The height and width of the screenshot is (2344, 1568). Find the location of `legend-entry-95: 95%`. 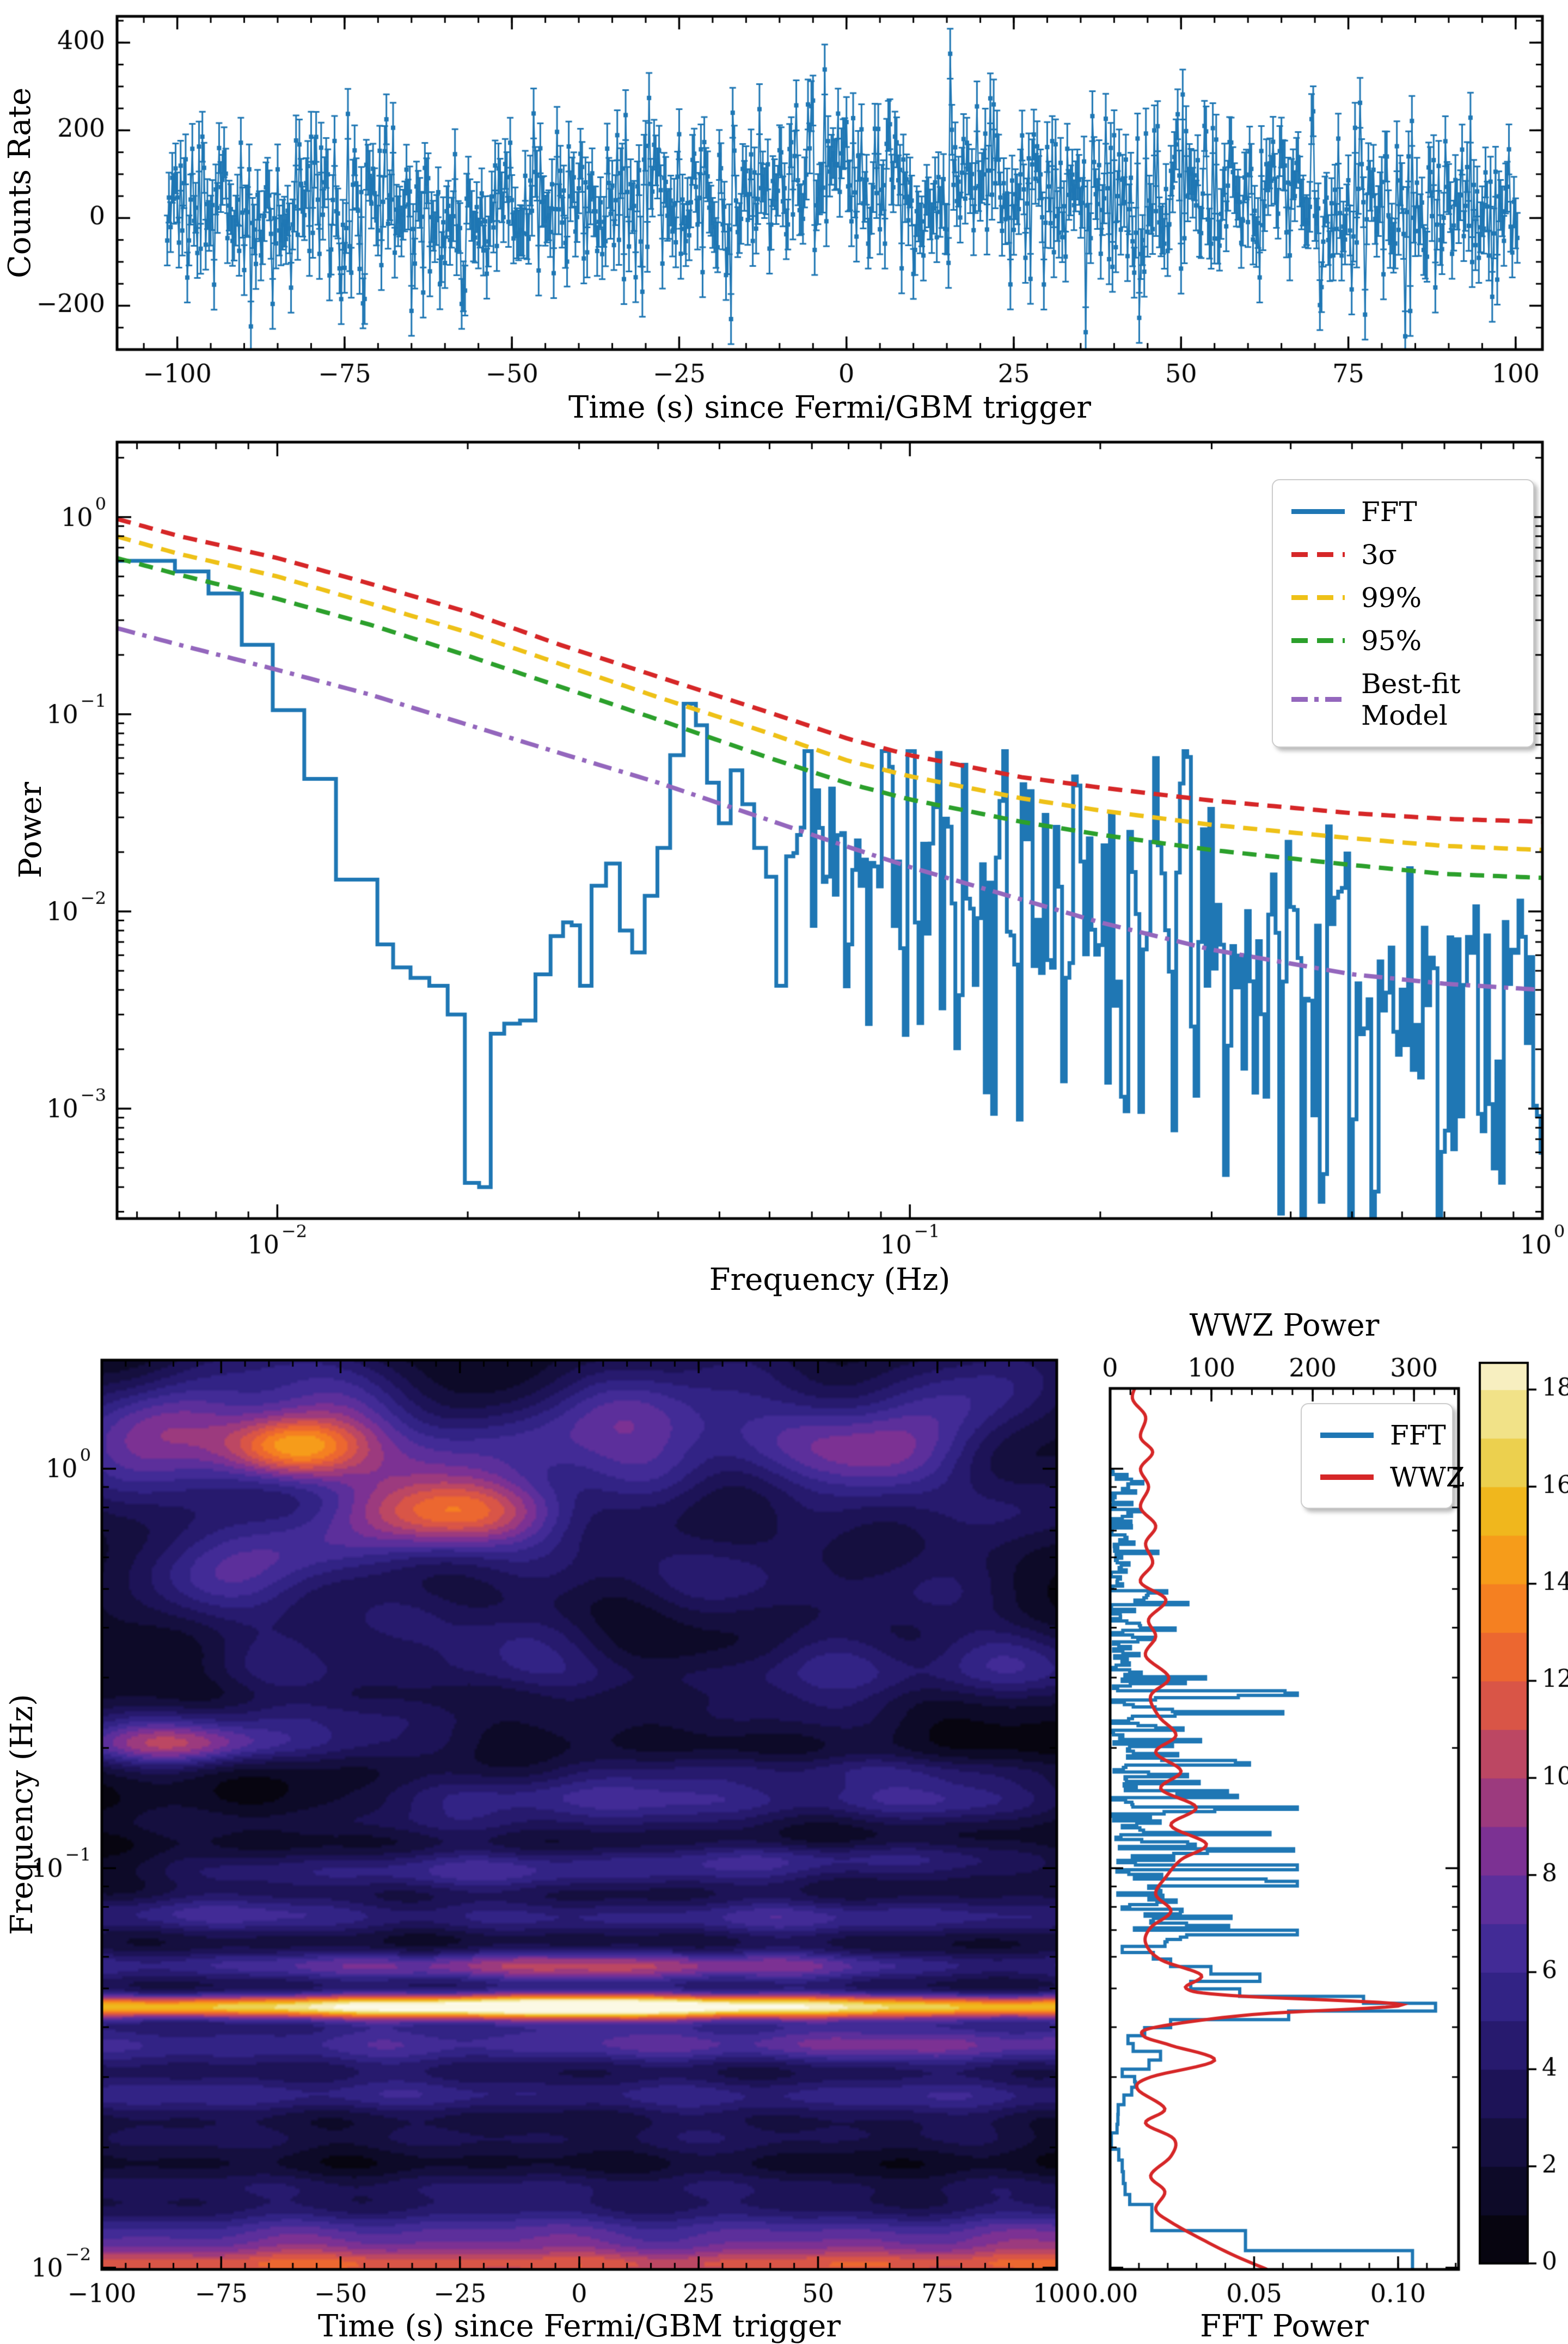

legend-entry-95: 95% is located at coordinates (1403, 641).